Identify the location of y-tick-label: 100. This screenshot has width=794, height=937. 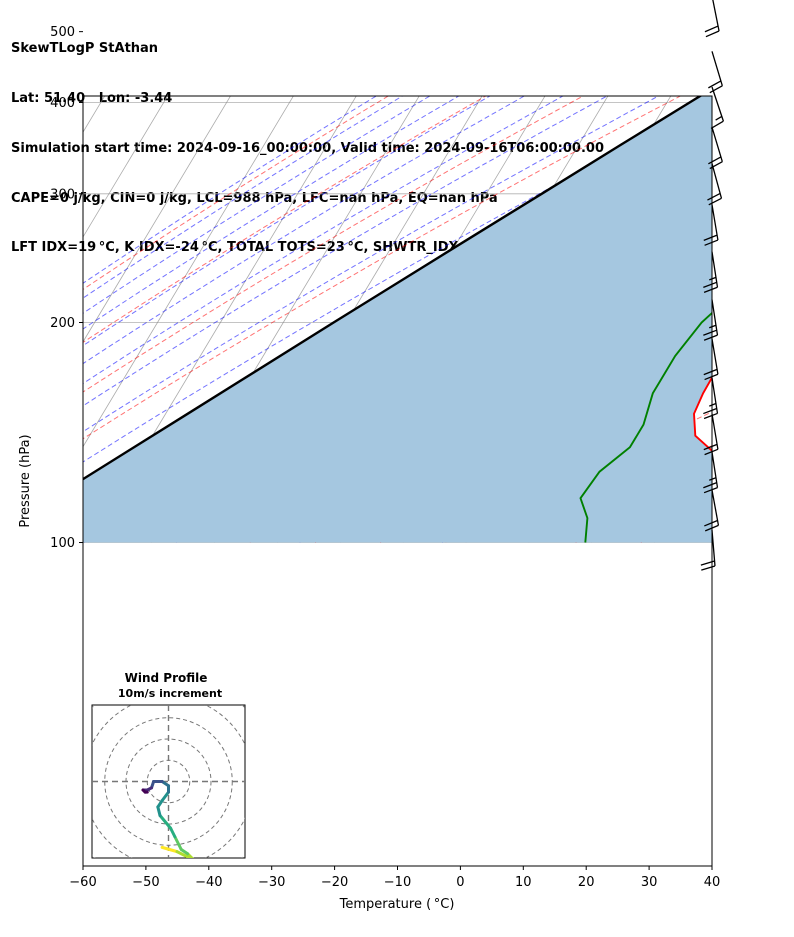
(62, 543).